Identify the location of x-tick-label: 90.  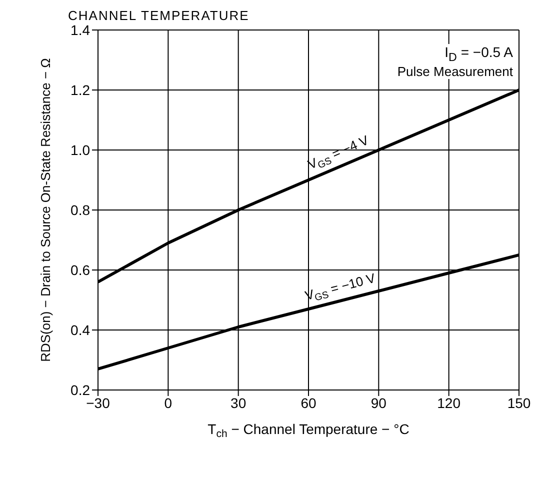
(378, 402).